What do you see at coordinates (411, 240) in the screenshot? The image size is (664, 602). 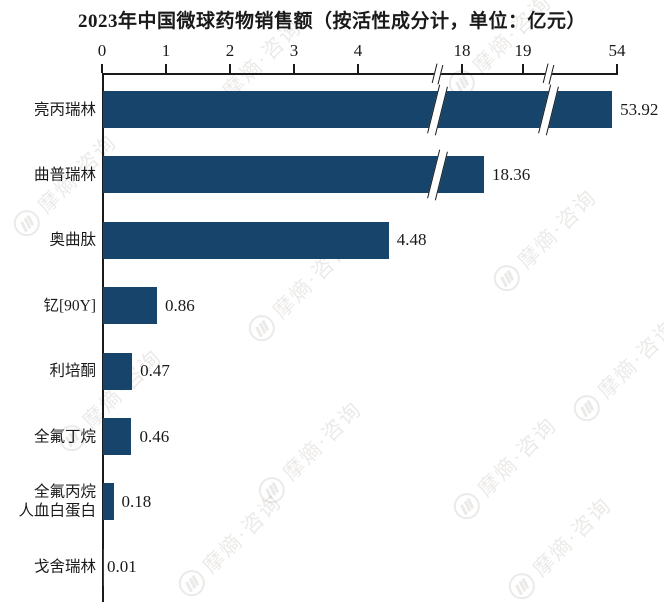 I see `value-label: 4.48` at bounding box center [411, 240].